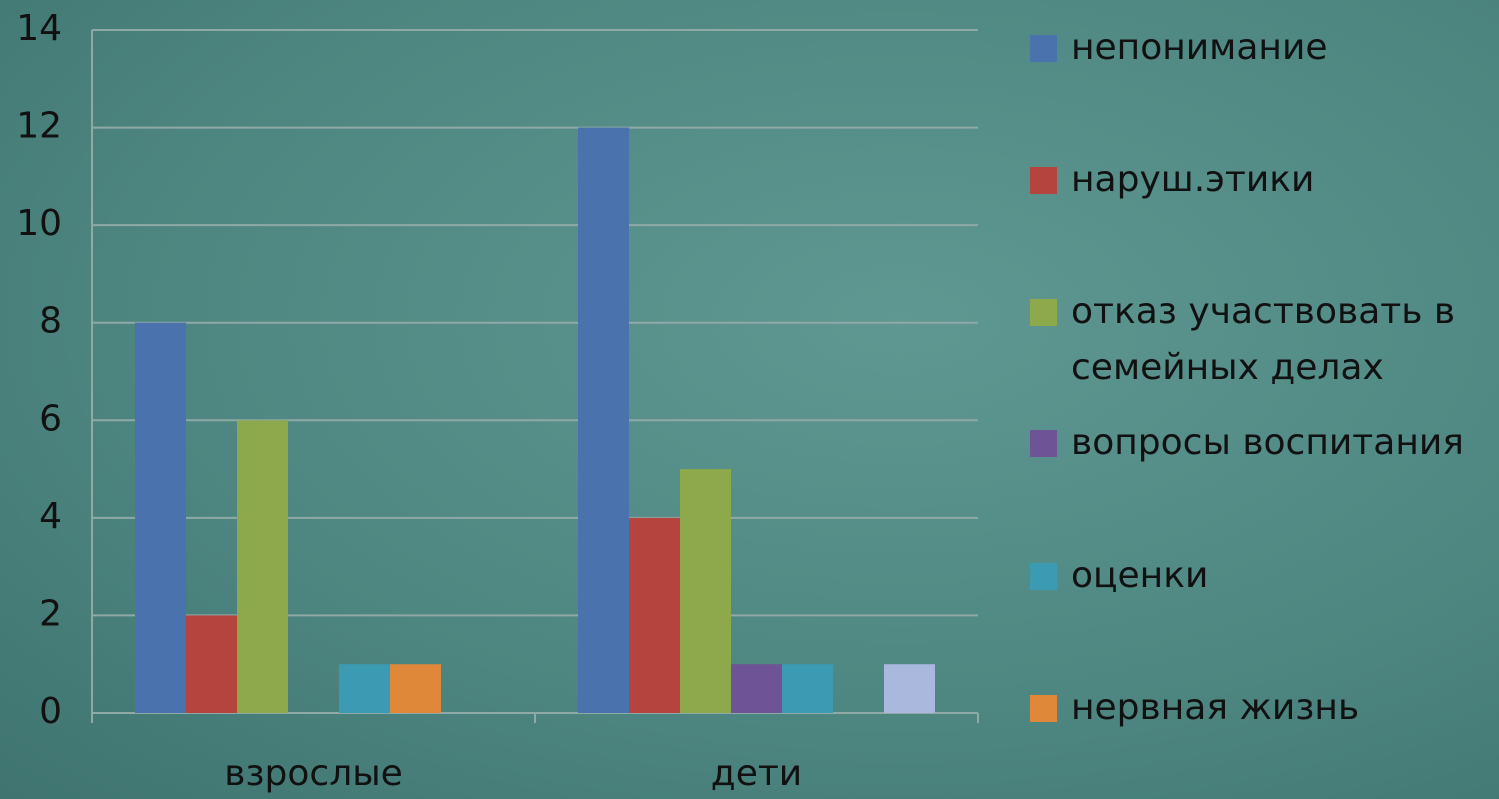 This screenshot has height=799, width=1499. I want to click on legend-label: отказ участвовать в семейных делах, so click(1263, 339).